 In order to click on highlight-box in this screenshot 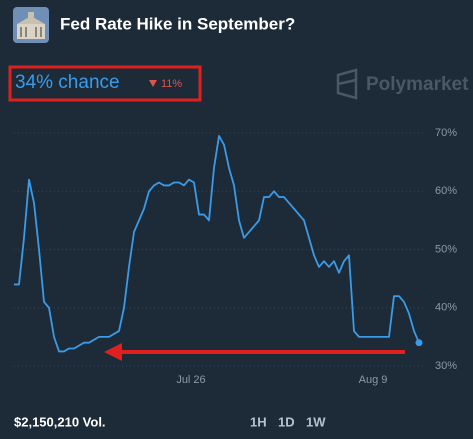, I will do `click(105, 83)`.